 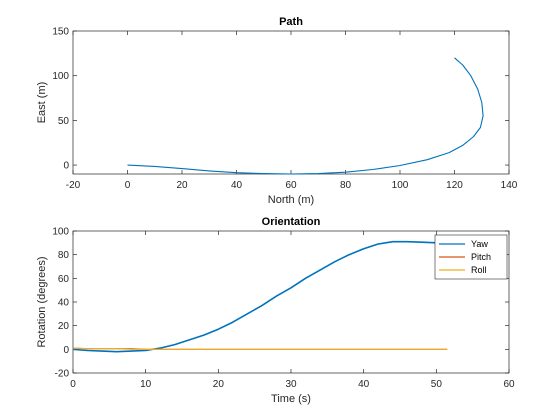 What do you see at coordinates (260, 348) in the screenshot?
I see `series-line-roll` at bounding box center [260, 348].